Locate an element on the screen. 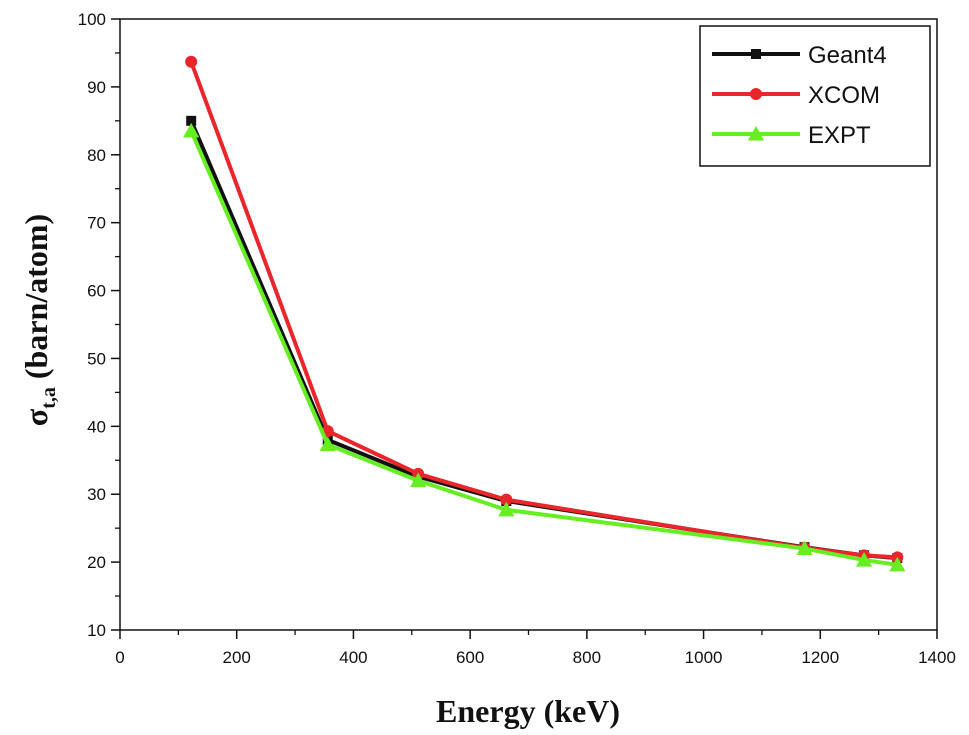  y-tick-label: 40 is located at coordinates (96, 426).